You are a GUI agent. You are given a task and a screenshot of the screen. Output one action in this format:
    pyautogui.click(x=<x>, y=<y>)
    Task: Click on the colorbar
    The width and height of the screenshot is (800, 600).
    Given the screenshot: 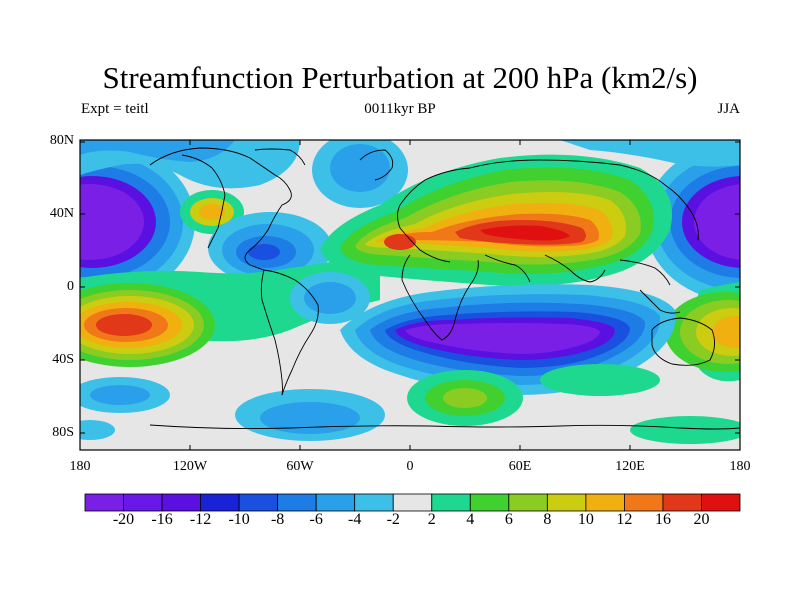 What is the action you would take?
    pyautogui.click(x=412, y=502)
    